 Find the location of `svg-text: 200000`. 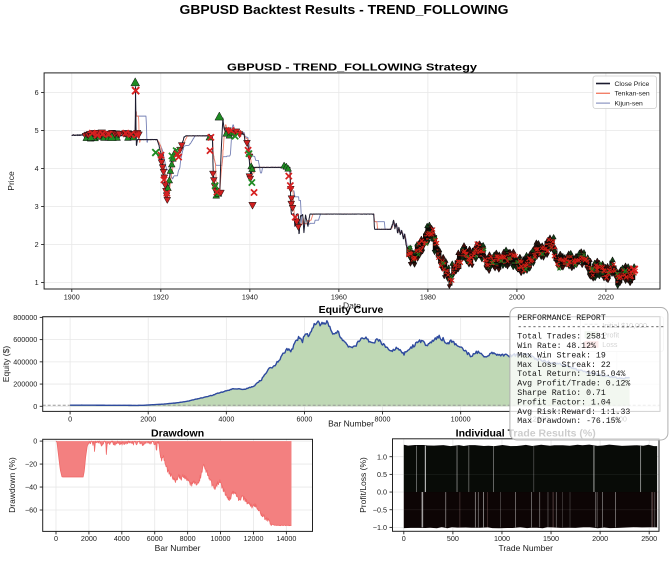

svg-text: 200000 is located at coordinates (25, 384).